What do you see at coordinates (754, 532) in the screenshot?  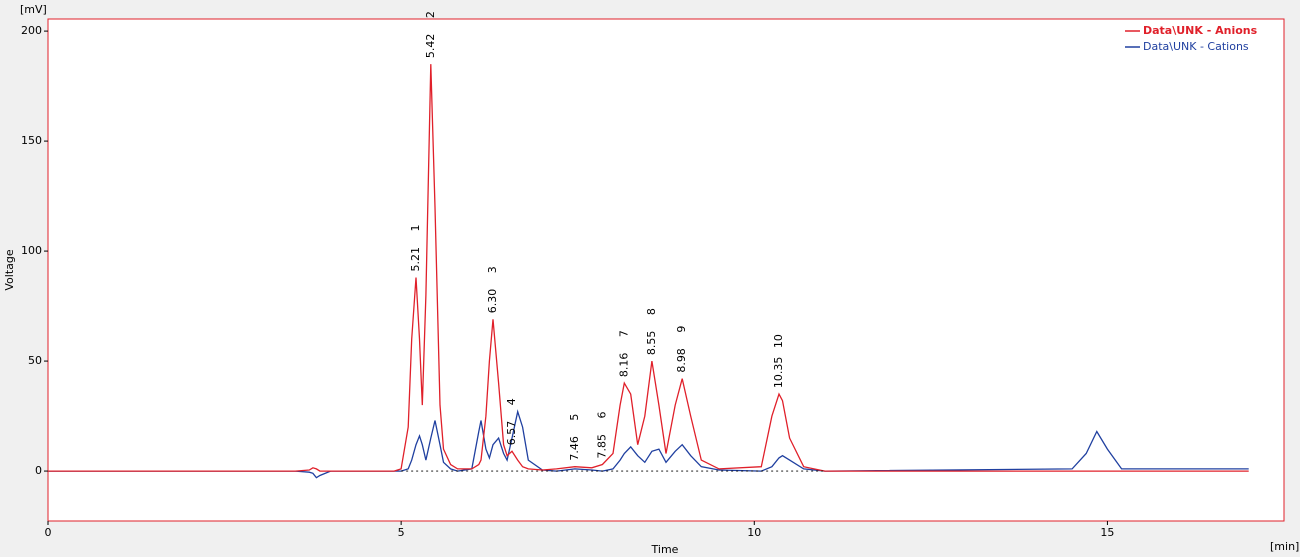 I see `x-tick-label: 10` at bounding box center [754, 532].